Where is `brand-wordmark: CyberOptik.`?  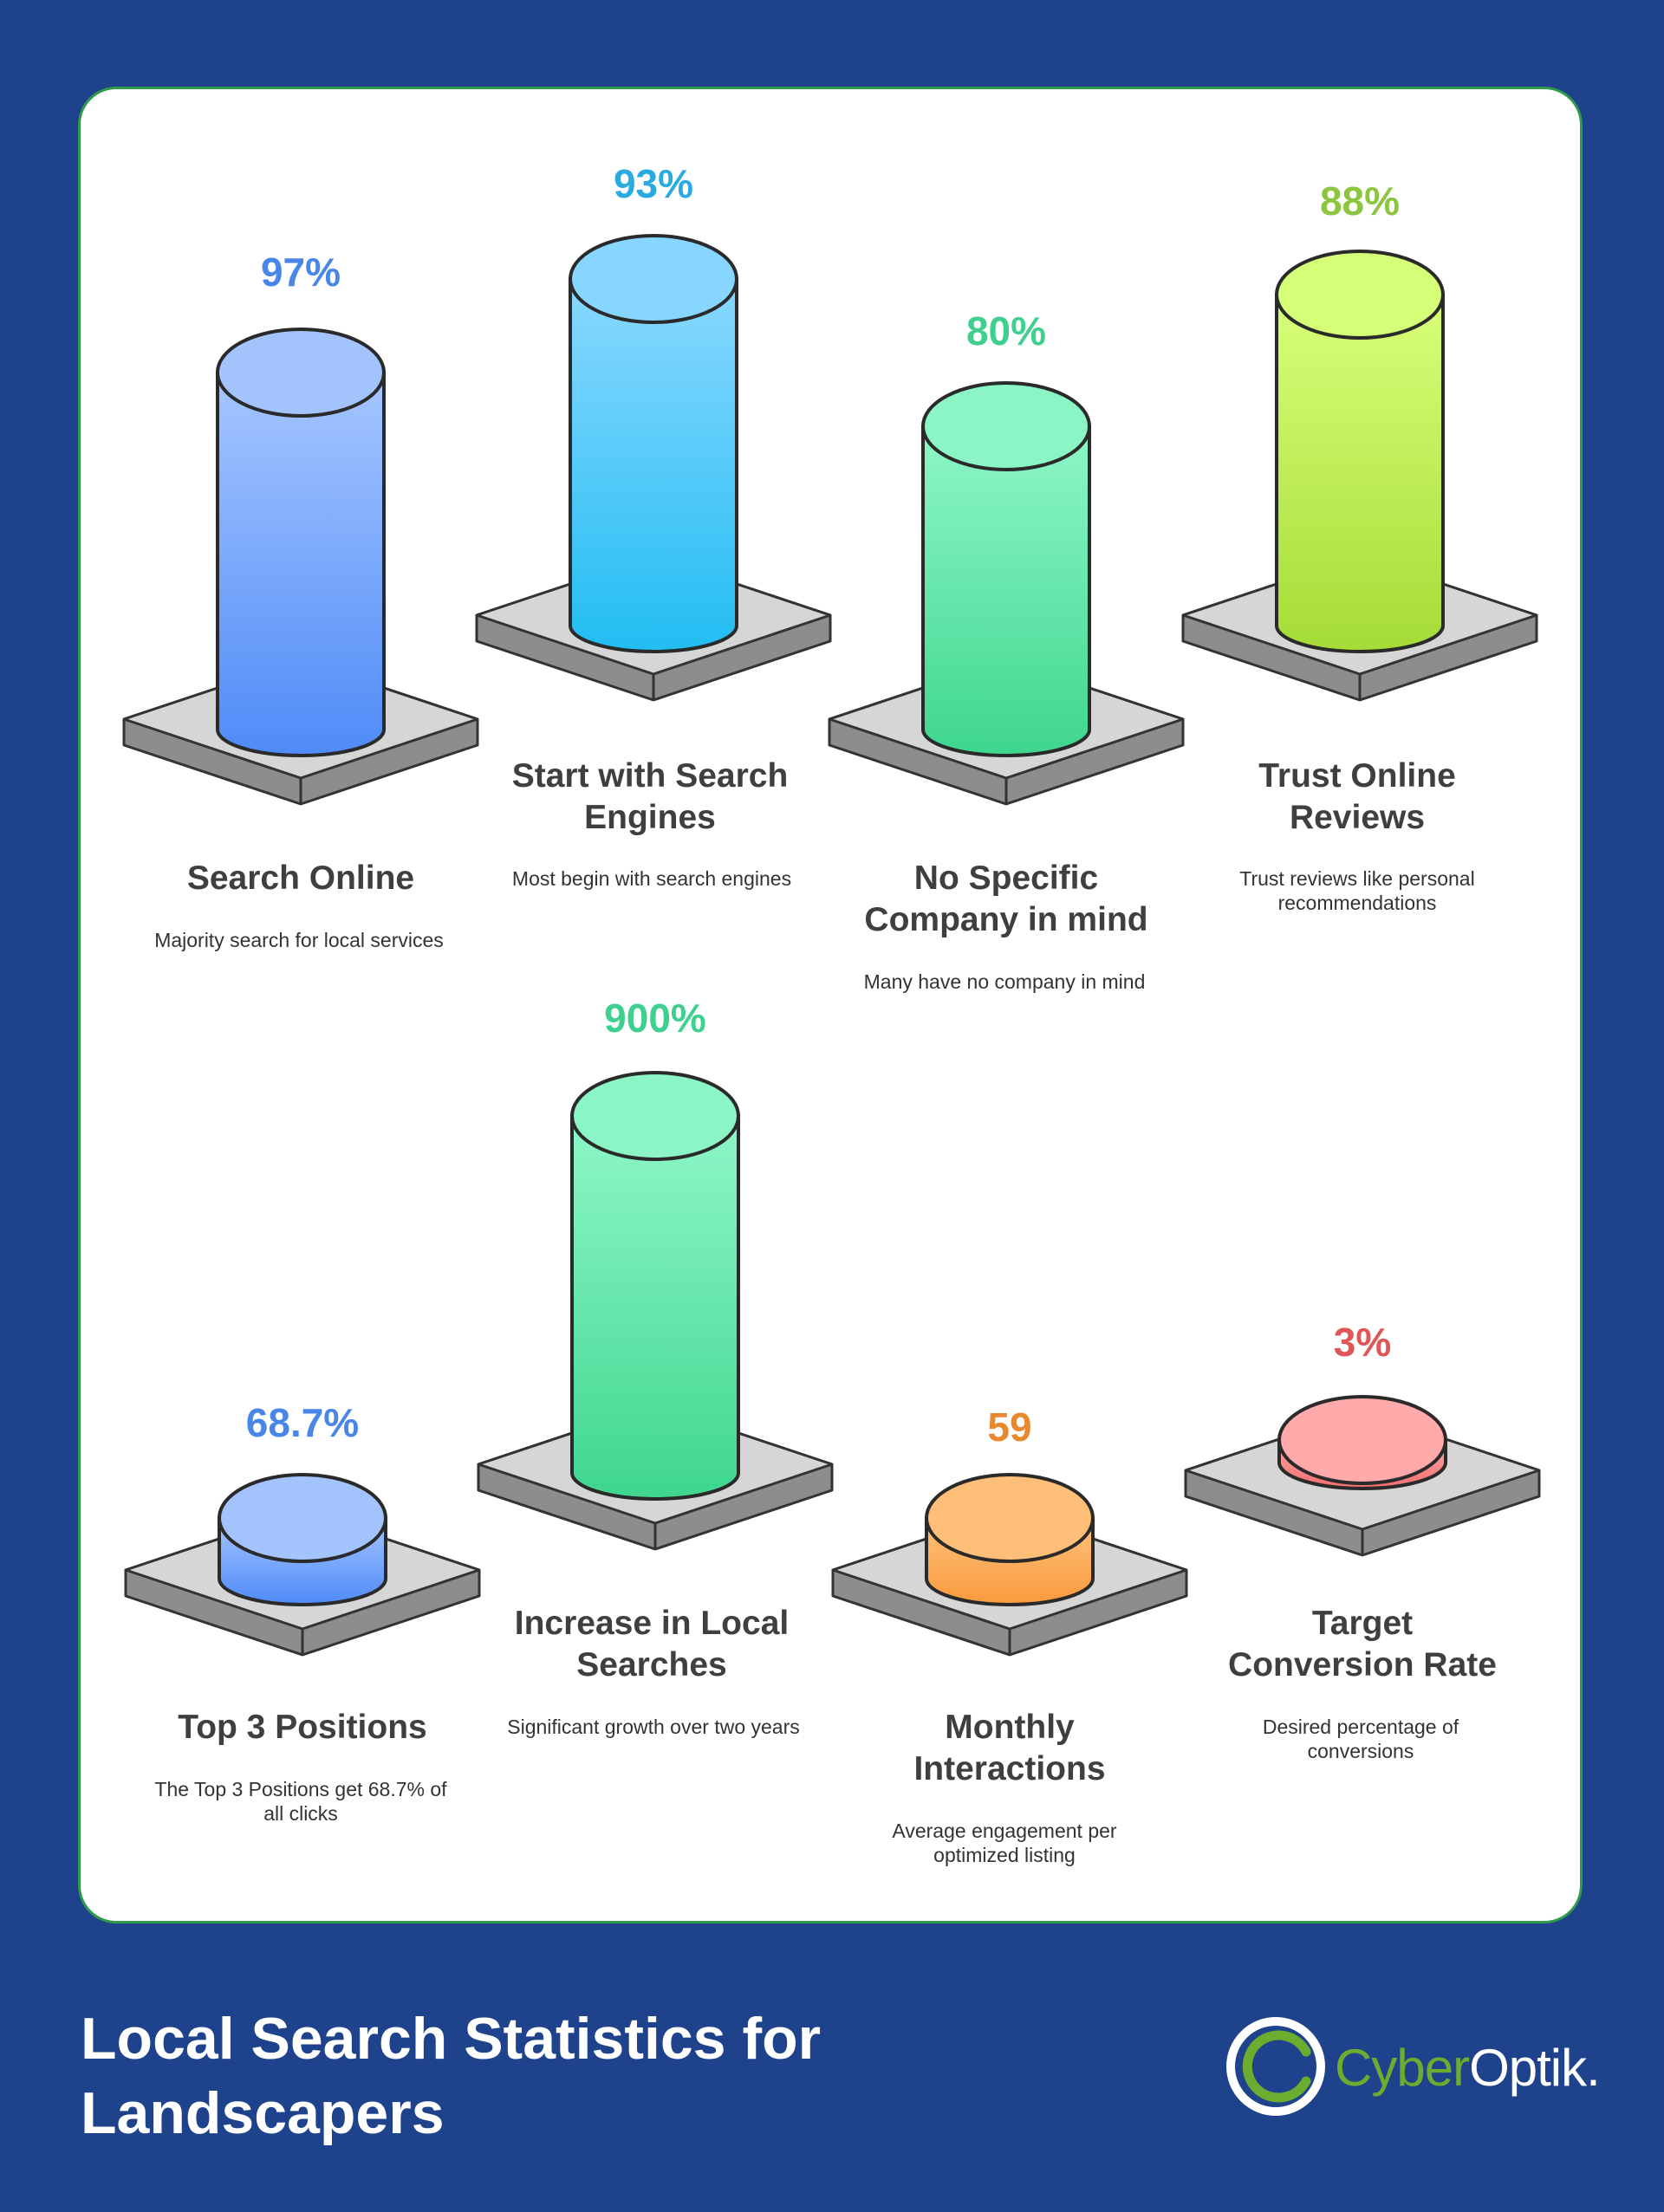
brand-wordmark: CyberOptik. is located at coordinates (1468, 2068).